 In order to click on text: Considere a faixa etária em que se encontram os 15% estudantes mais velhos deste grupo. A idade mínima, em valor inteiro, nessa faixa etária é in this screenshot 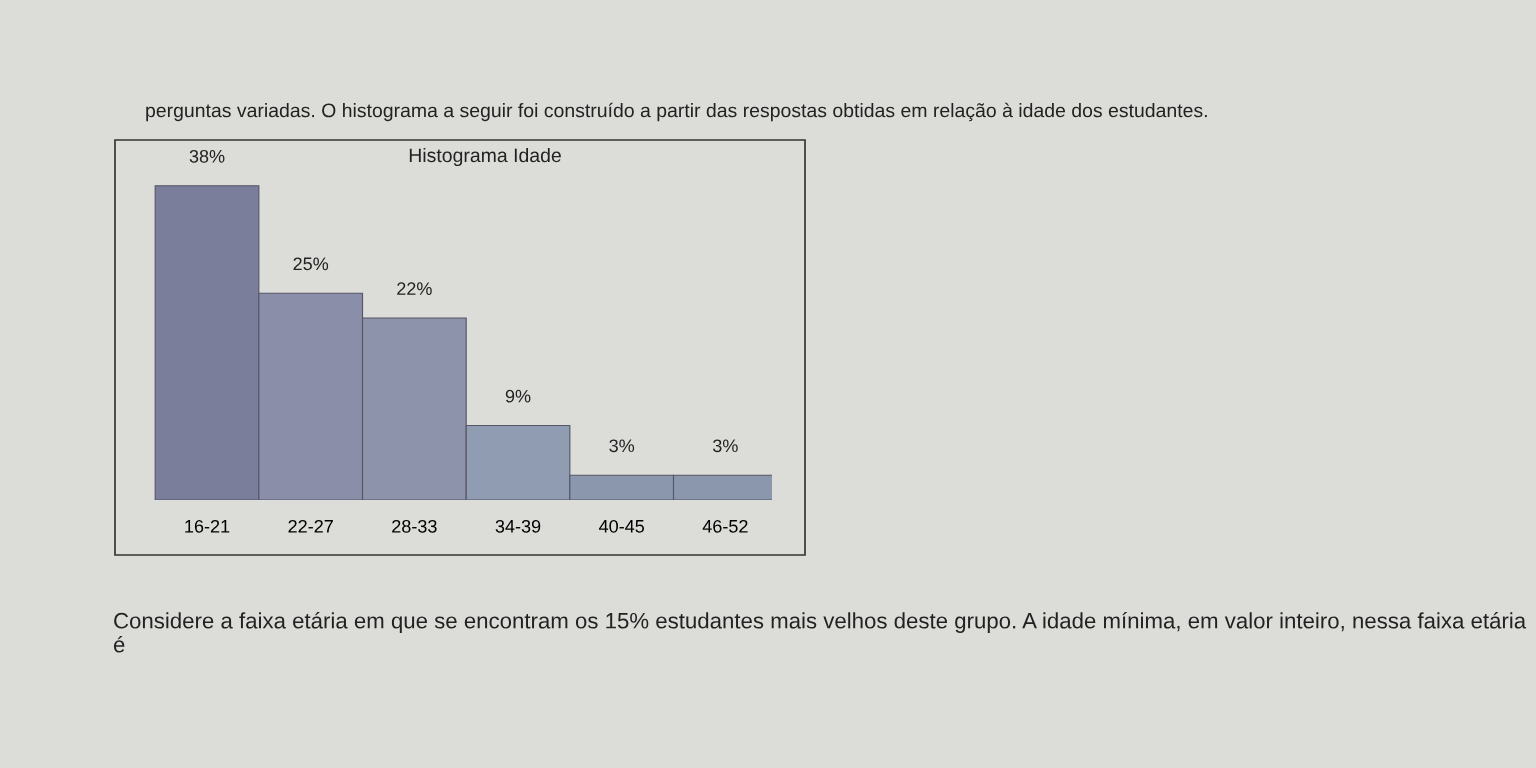, I will do `click(820, 632)`.